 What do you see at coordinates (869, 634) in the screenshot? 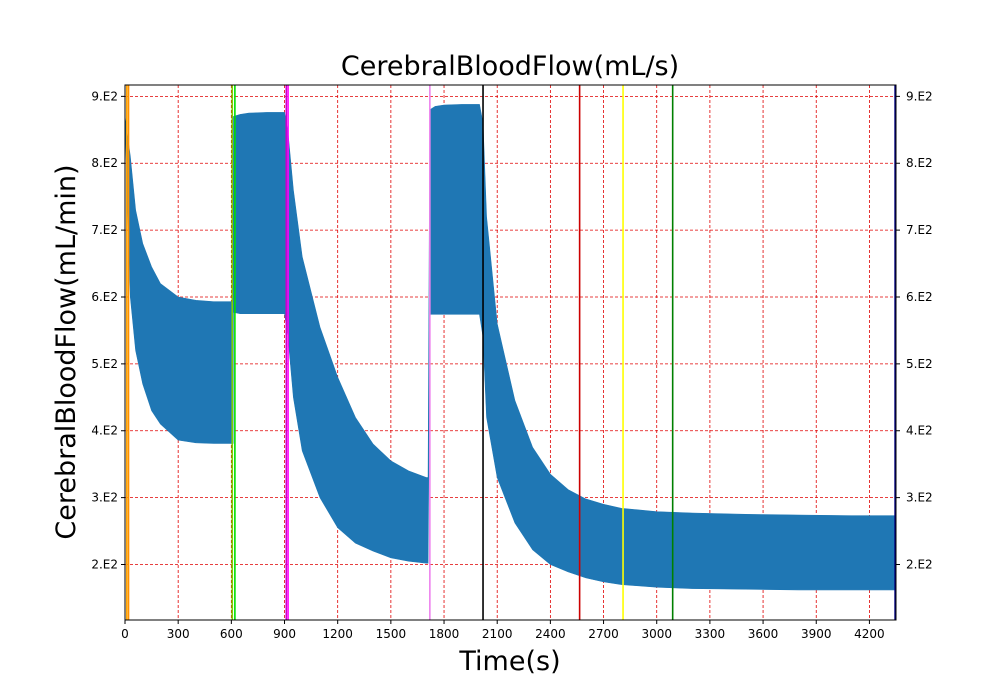
I see `x-tick-label: 4200` at bounding box center [869, 634].